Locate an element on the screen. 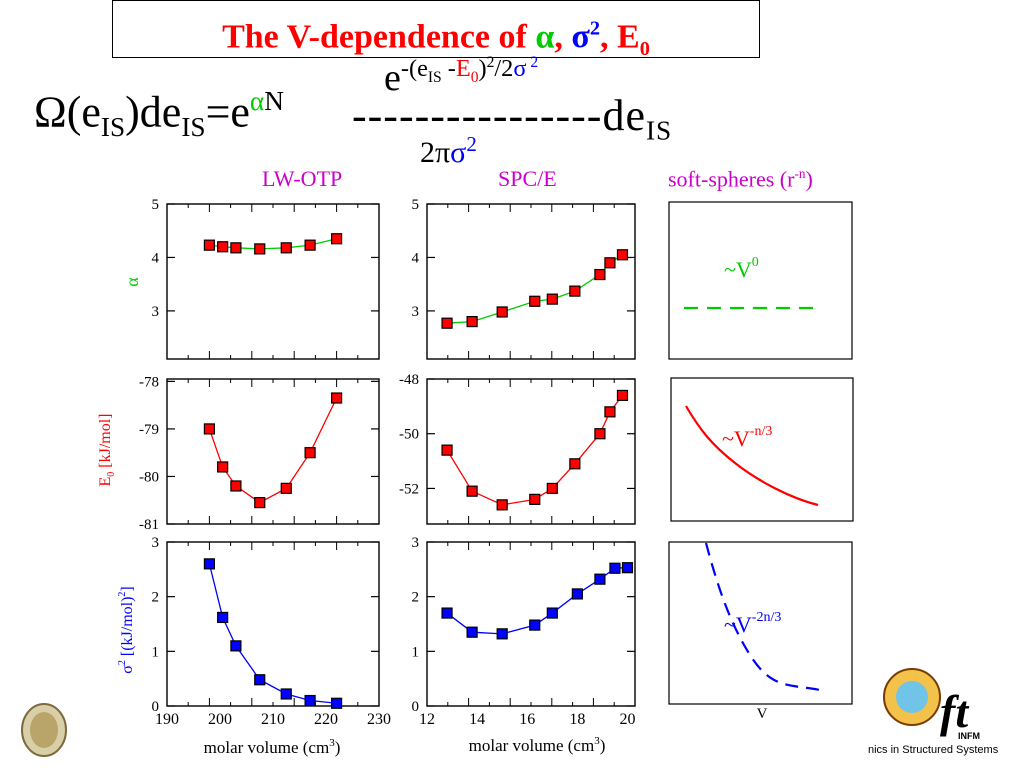 Image resolution: width=1024 pixels, height=768 pixels. university-seal-logo is located at coordinates (44, 731).